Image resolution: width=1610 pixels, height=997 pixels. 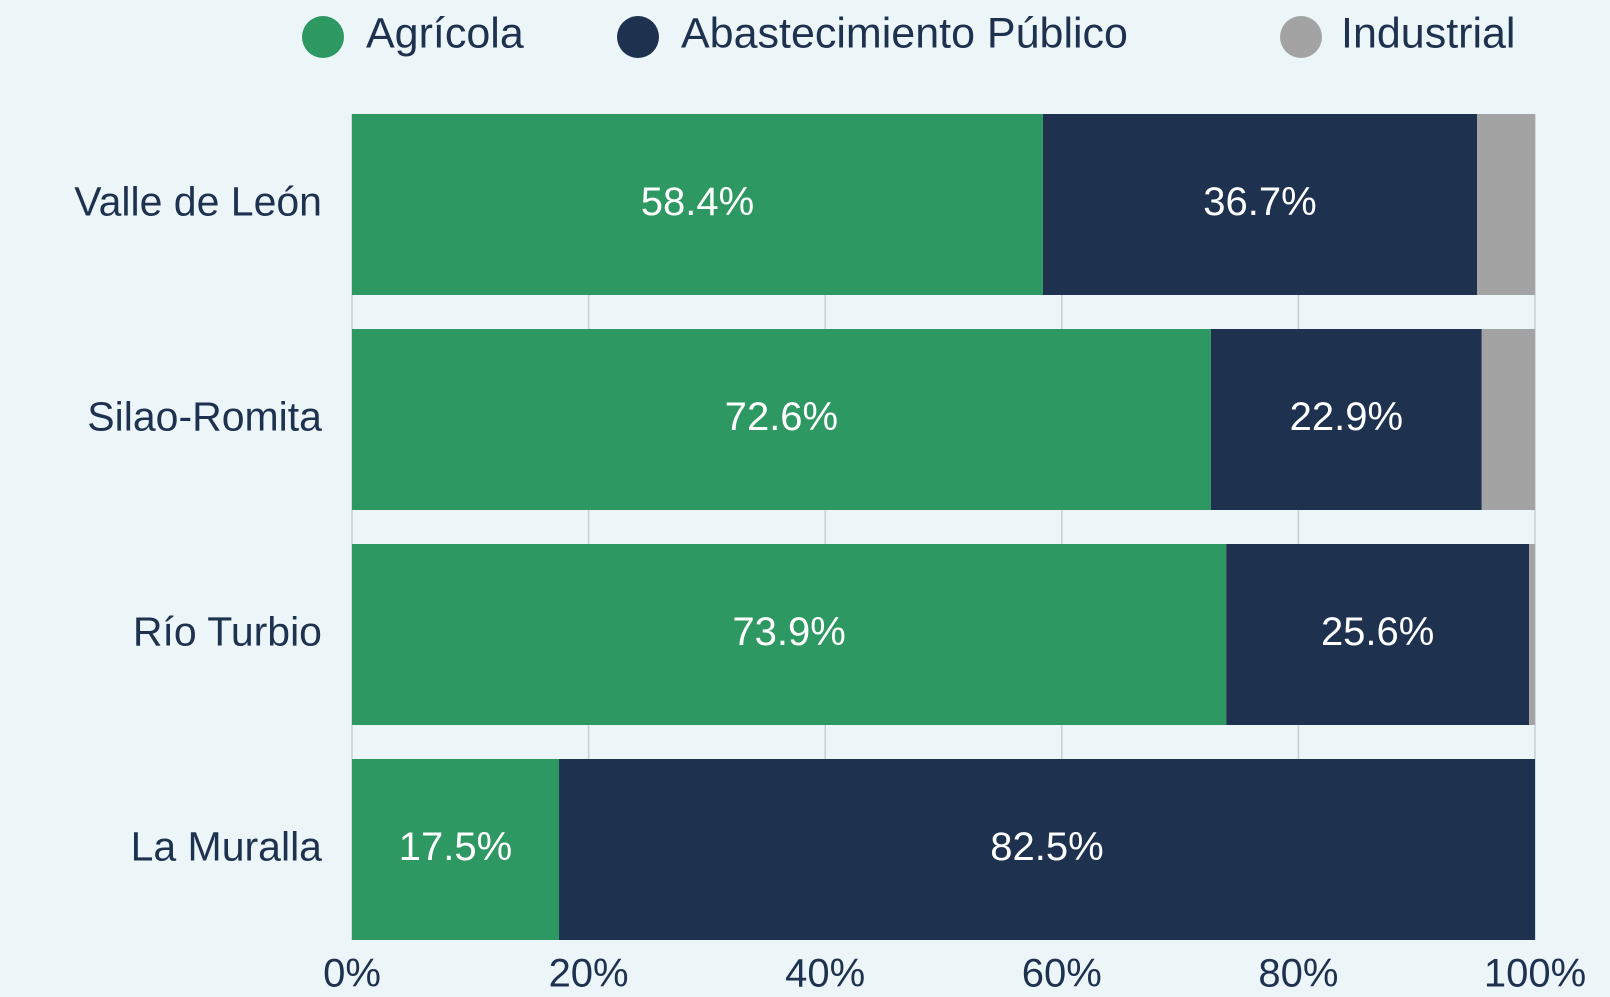 I want to click on y-tick-label: La Muralla, so click(x=227, y=846).